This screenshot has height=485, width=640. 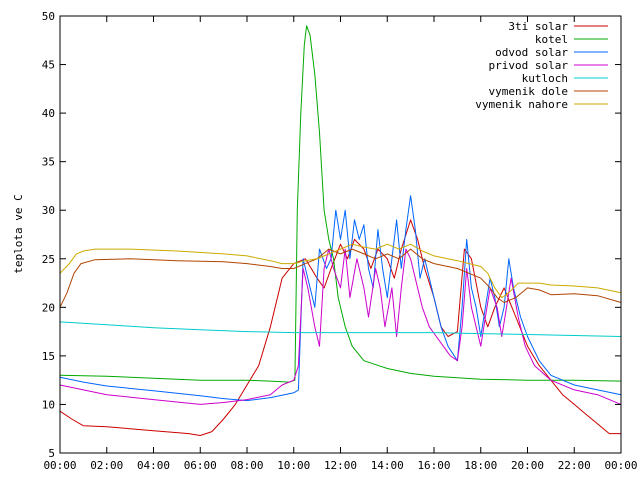 What do you see at coordinates (551, 39) in the screenshot?
I see `legend-label: kotel` at bounding box center [551, 39].